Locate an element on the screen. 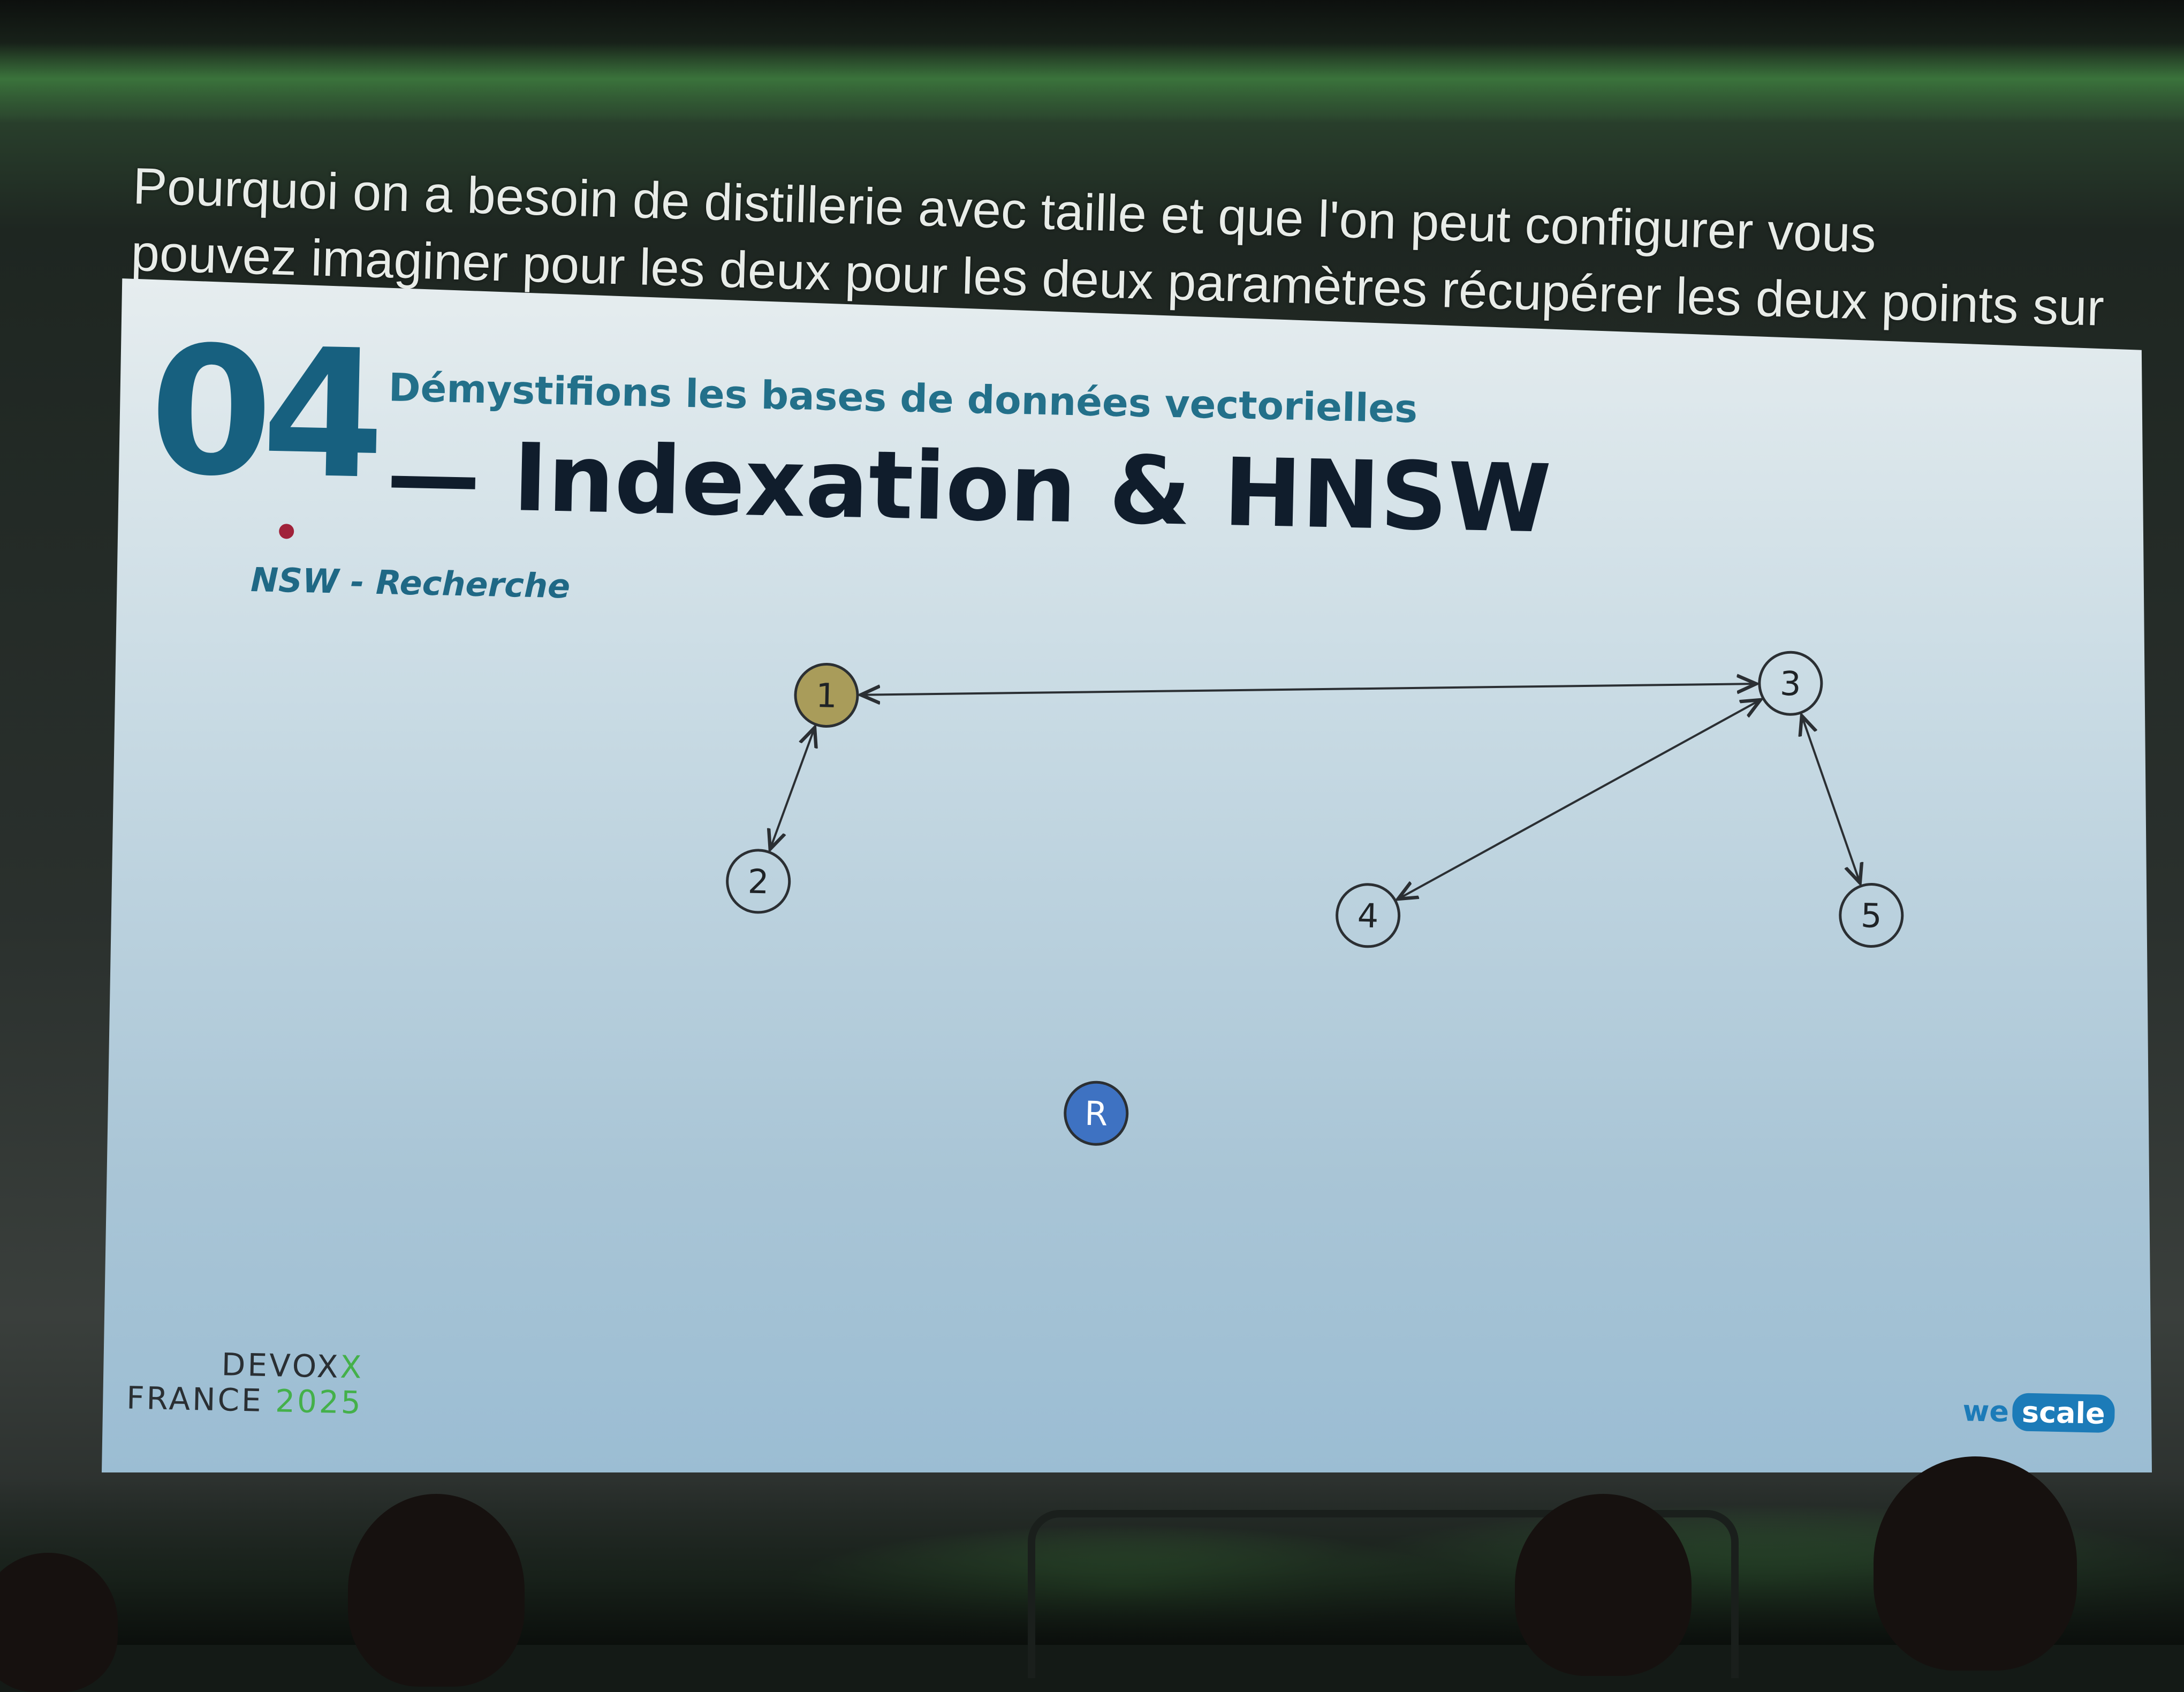 The width and height of the screenshot is (2184, 1692). devoxx-logo-country: FRANCE is located at coordinates (201, 1399).